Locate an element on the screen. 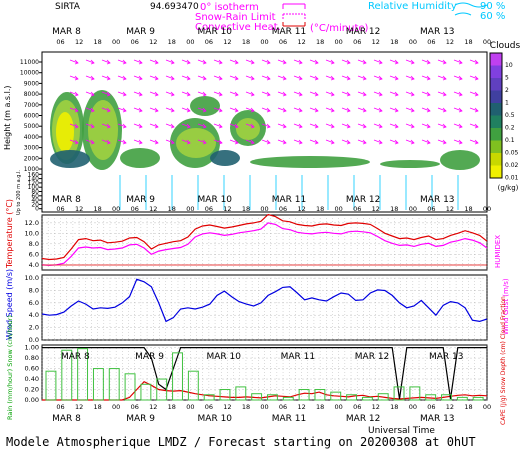 This screenshot has height=450, width=528. legend-rate: (°C/minute) is located at coordinates (339, 28).